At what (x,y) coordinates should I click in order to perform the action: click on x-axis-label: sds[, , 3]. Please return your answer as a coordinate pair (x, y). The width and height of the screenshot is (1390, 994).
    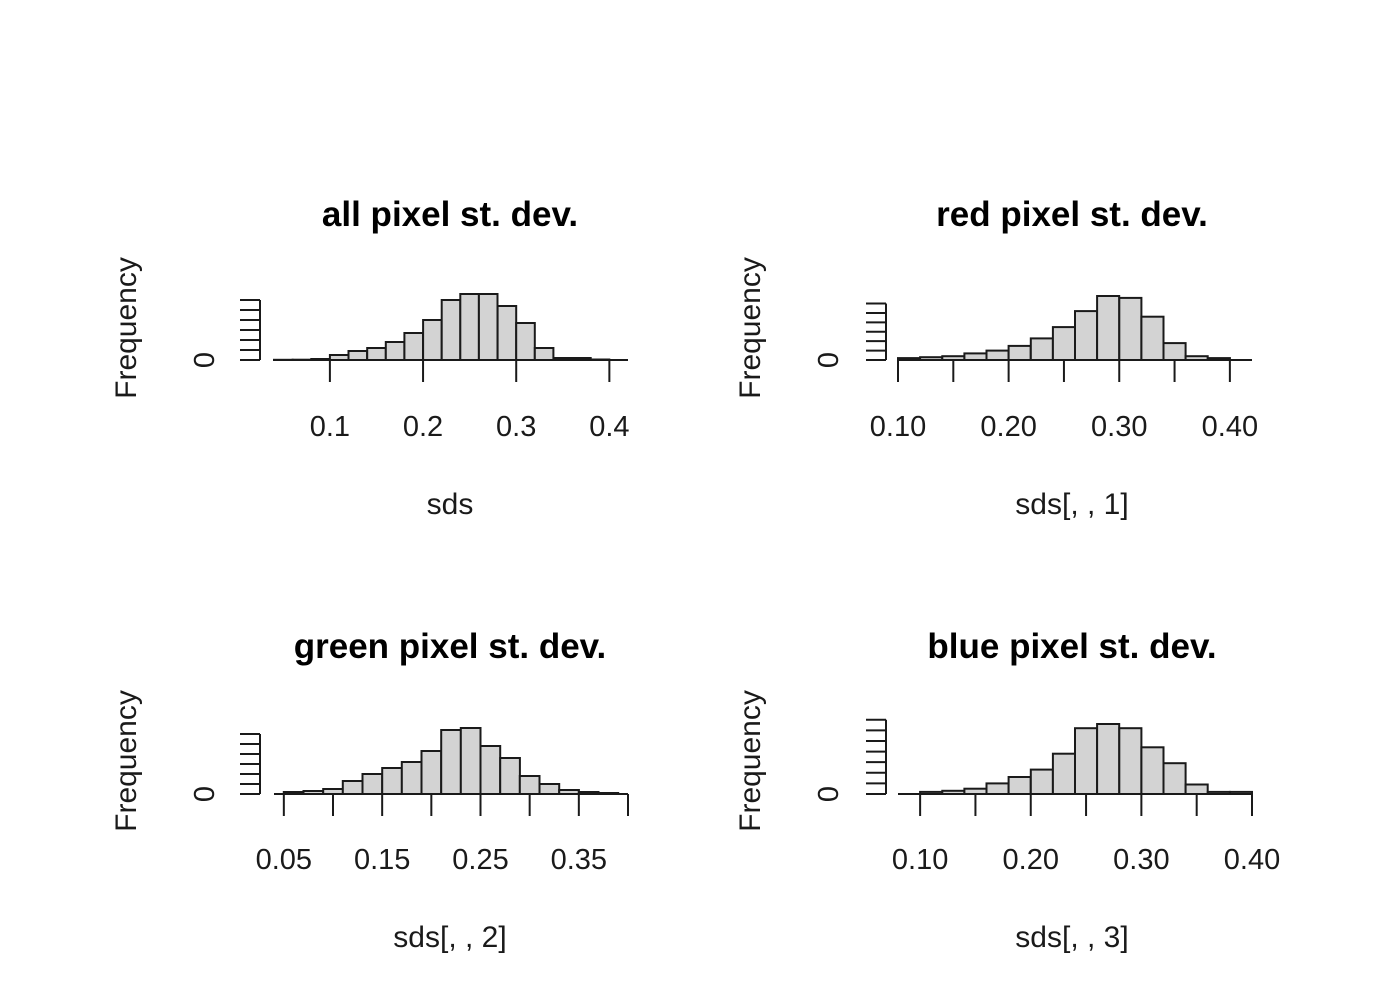
    Looking at the image, I should click on (1071, 937).